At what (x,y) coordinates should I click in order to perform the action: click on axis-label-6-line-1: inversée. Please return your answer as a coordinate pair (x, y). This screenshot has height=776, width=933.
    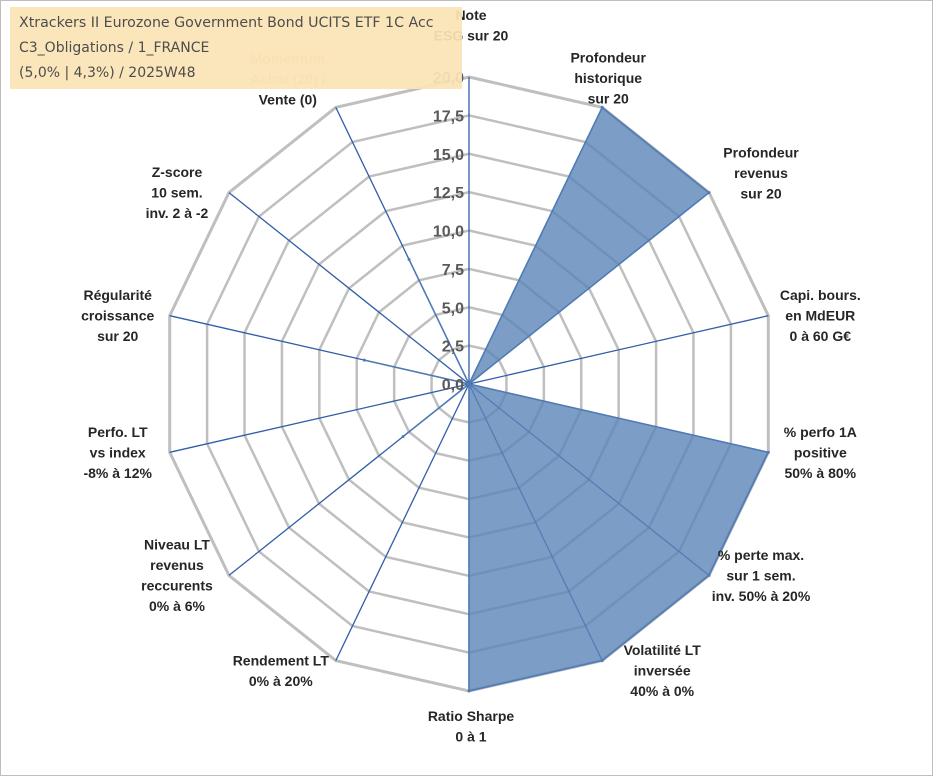
    Looking at the image, I should click on (662, 671).